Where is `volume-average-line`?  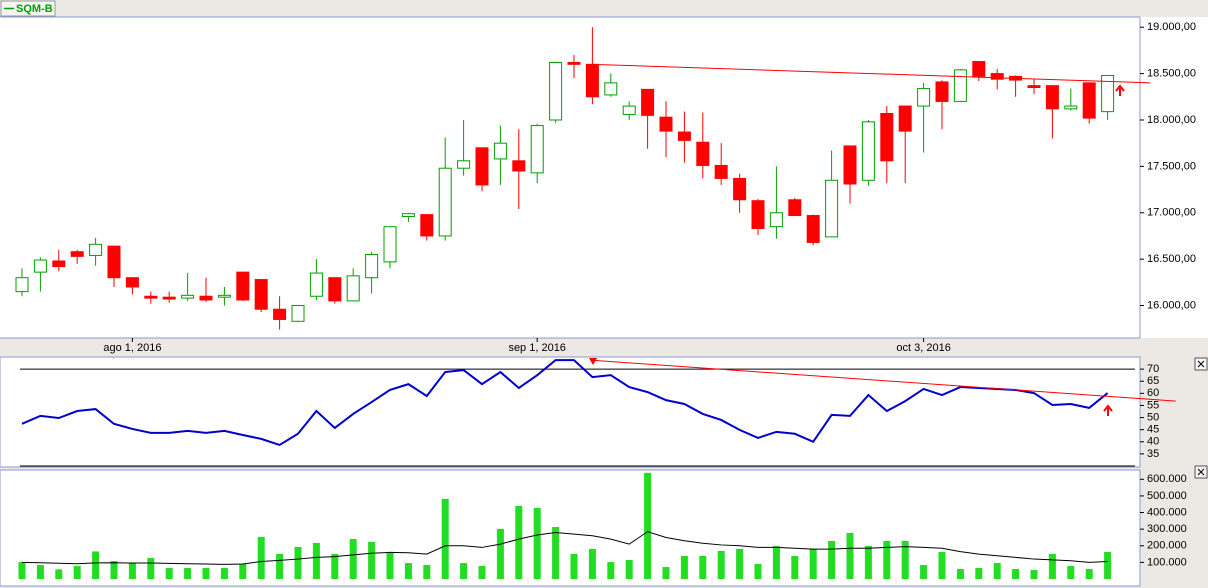
volume-average-line is located at coordinates (564, 548).